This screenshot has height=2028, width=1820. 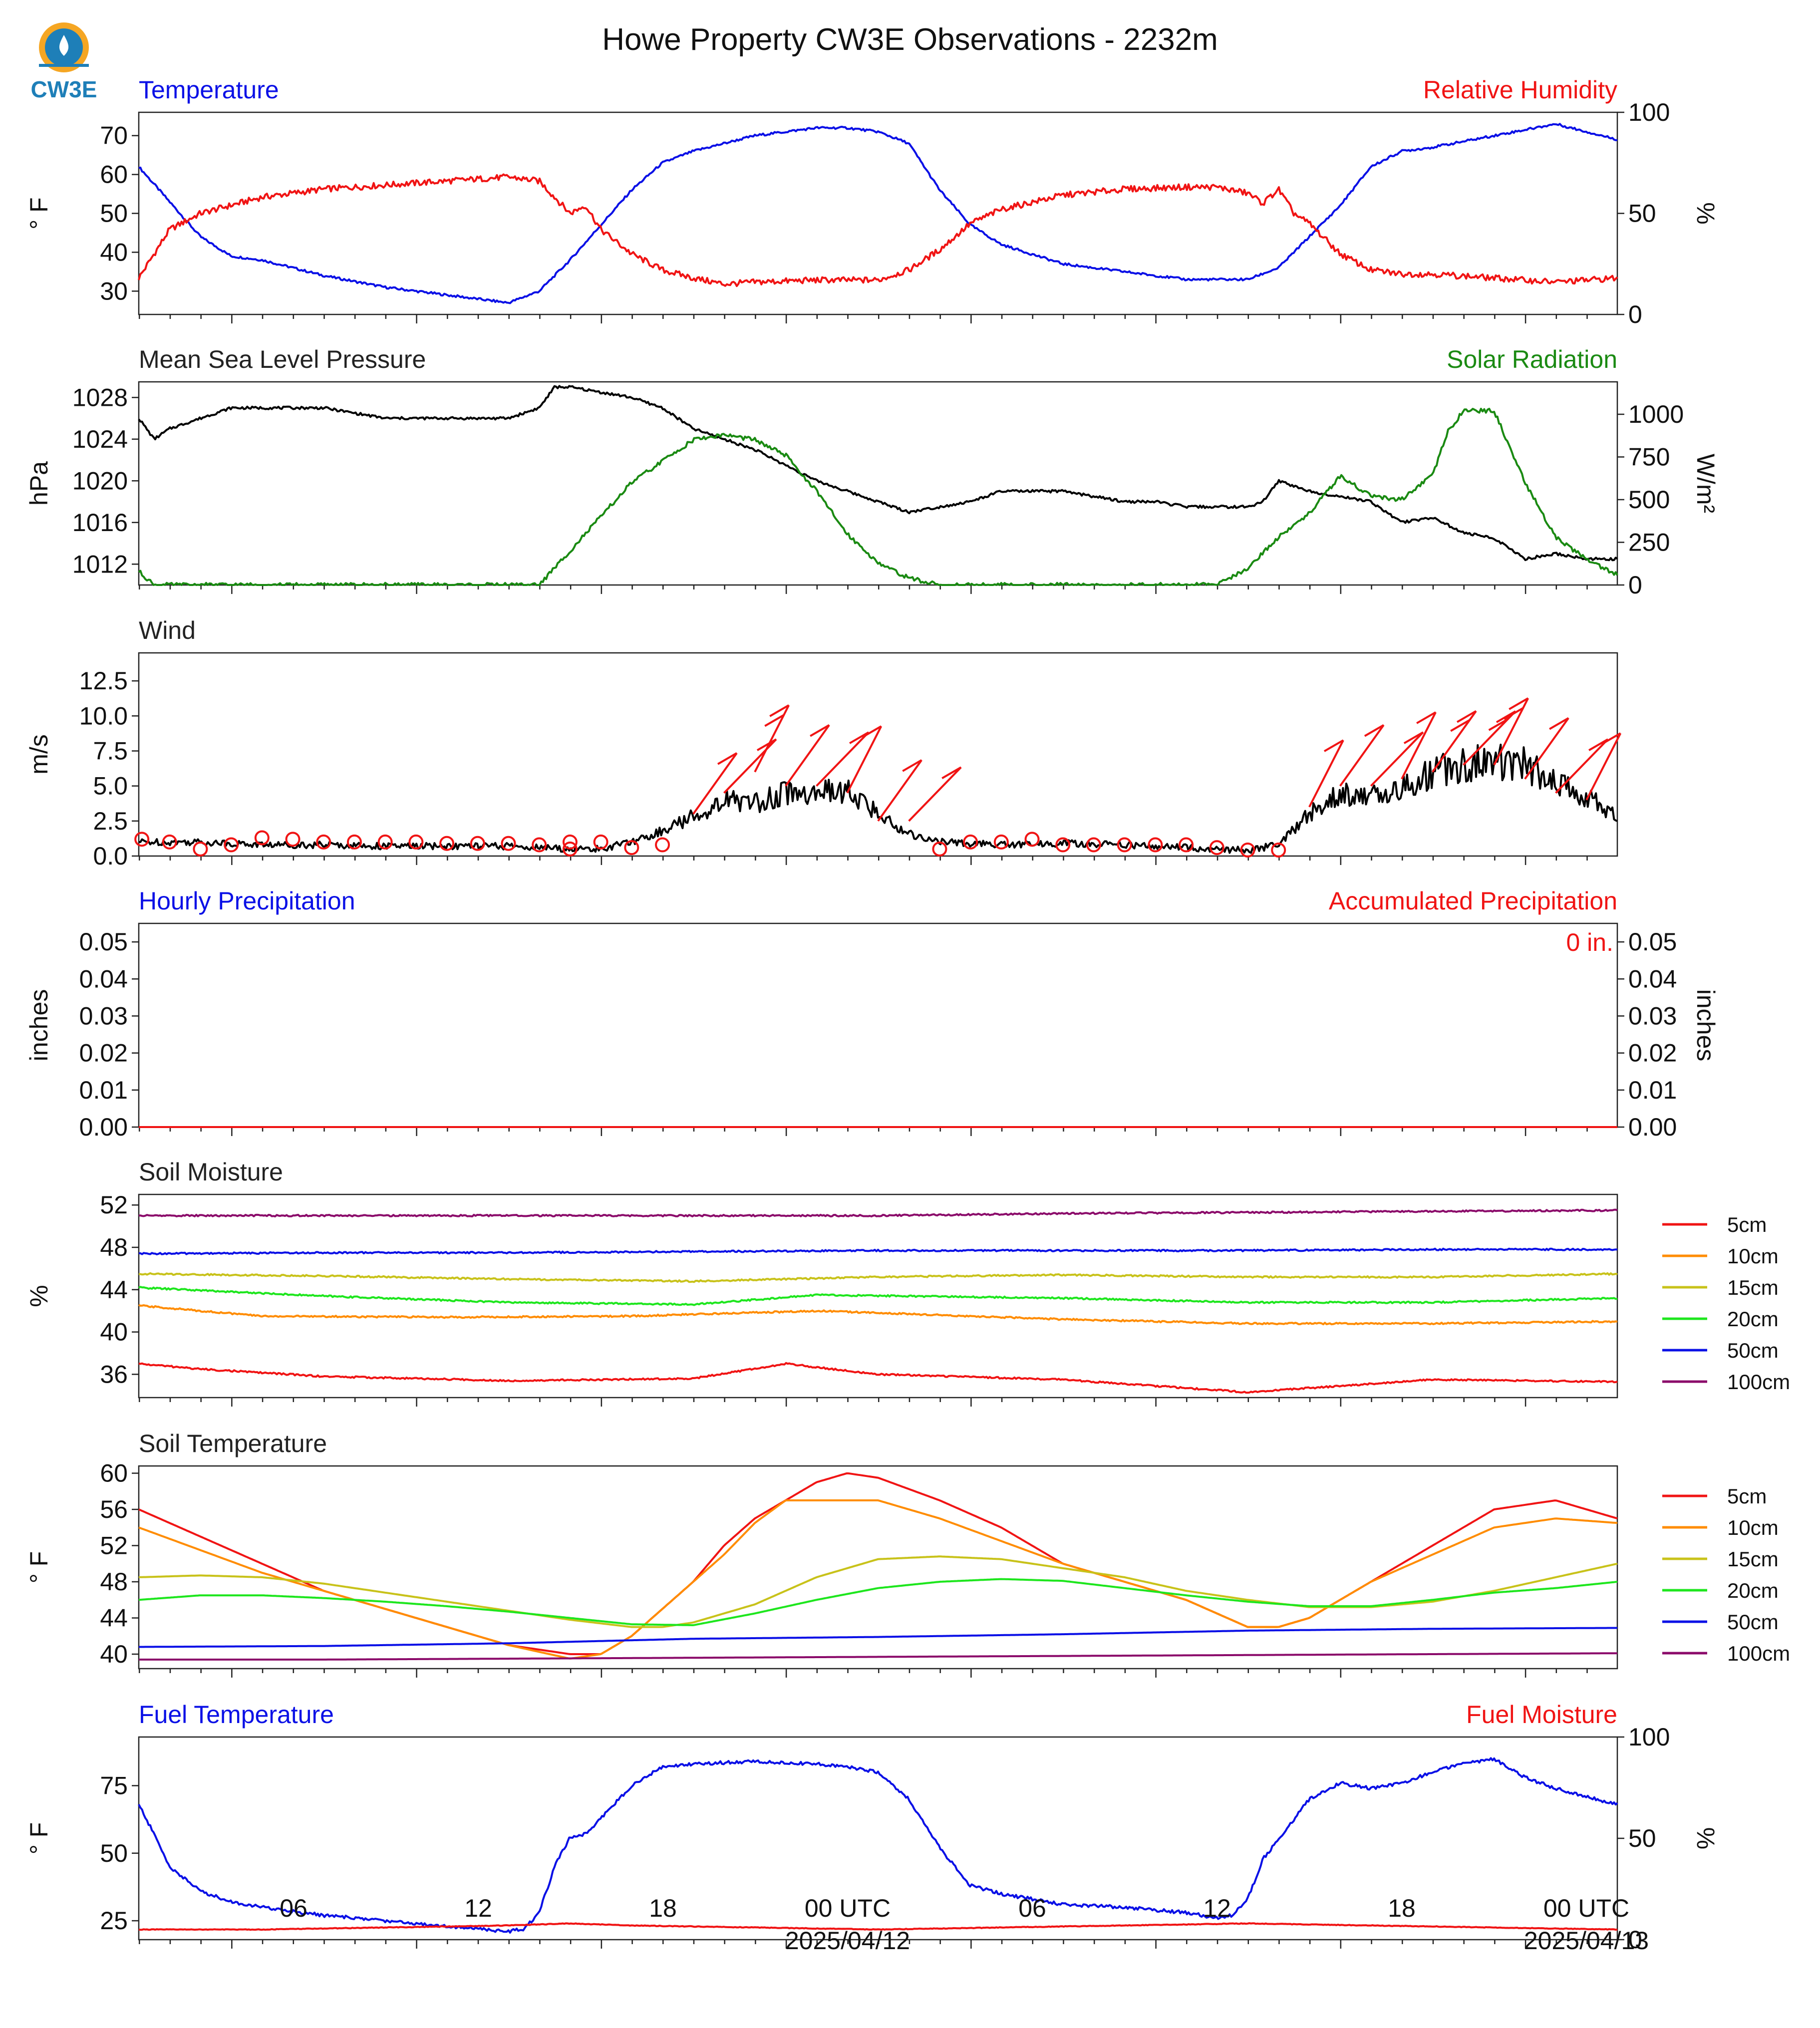 What do you see at coordinates (100, 564) in the screenshot?
I see `y-tick-label: 1012` at bounding box center [100, 564].